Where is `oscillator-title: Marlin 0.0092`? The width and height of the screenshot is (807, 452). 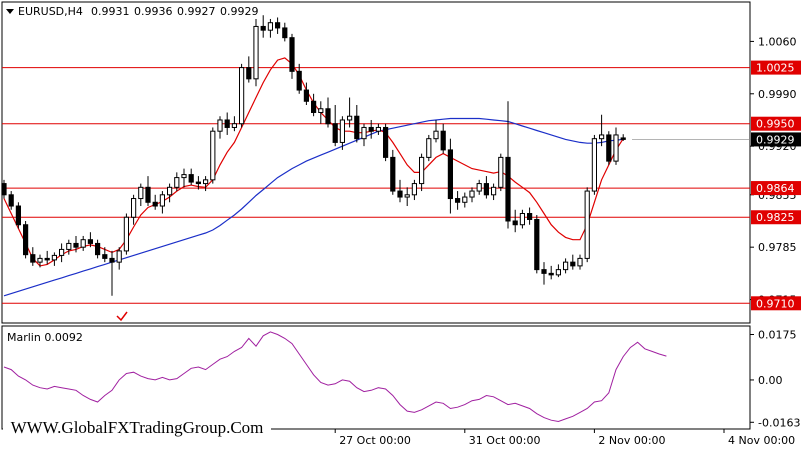 oscillator-title: Marlin 0.0092 is located at coordinates (45, 337).